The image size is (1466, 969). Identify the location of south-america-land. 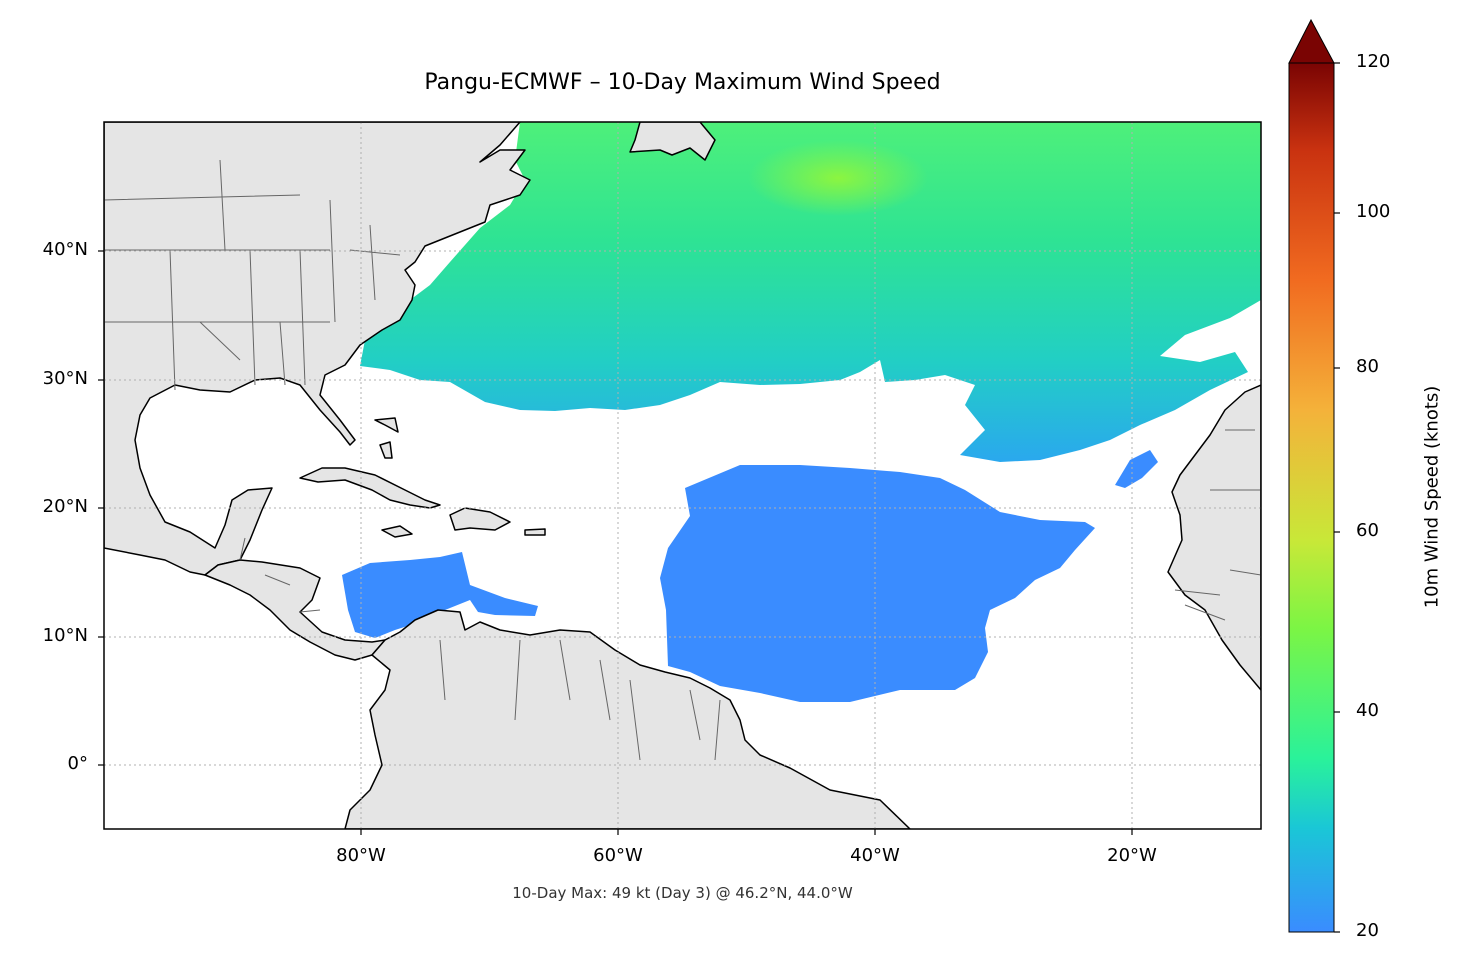
(627, 719).